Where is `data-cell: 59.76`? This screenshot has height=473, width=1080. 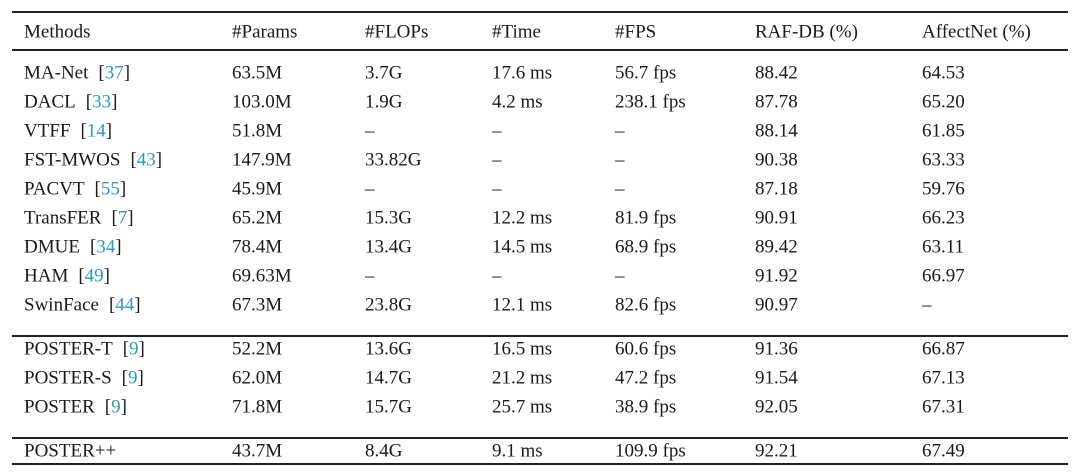
data-cell: 59.76 is located at coordinates (943, 189).